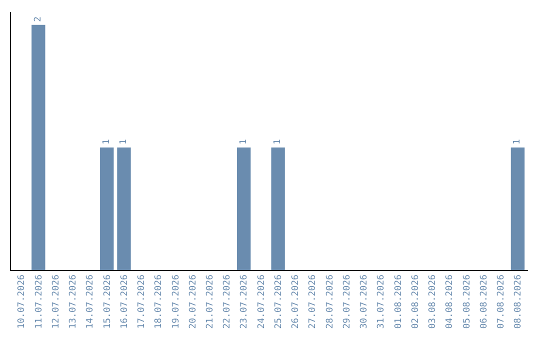  I want to click on x-tick-label: 20.07.2026, so click(193, 301).